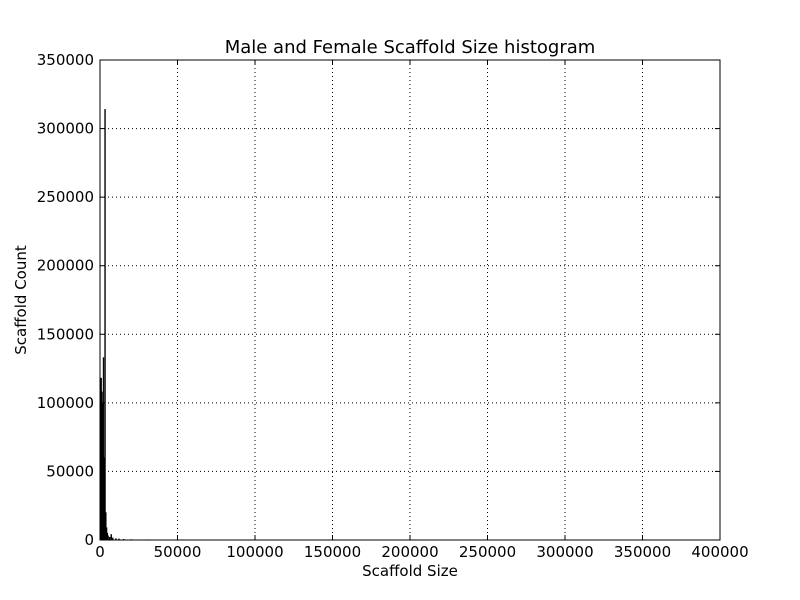  Describe the element at coordinates (65, 60) in the screenshot. I see `y-tick-label: 350000` at that location.